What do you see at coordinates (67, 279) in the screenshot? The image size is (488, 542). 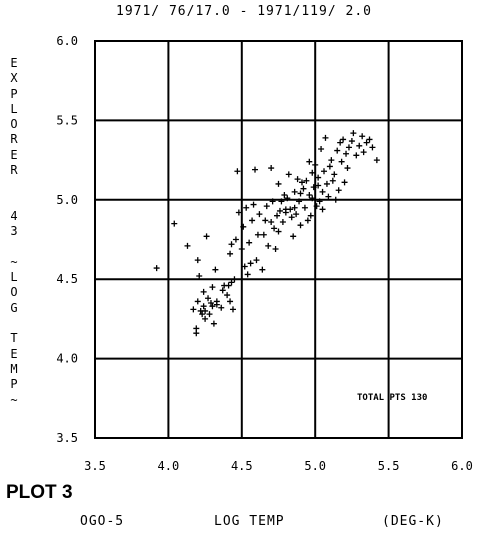 I see `y-tick-label: 4.5` at bounding box center [67, 279].